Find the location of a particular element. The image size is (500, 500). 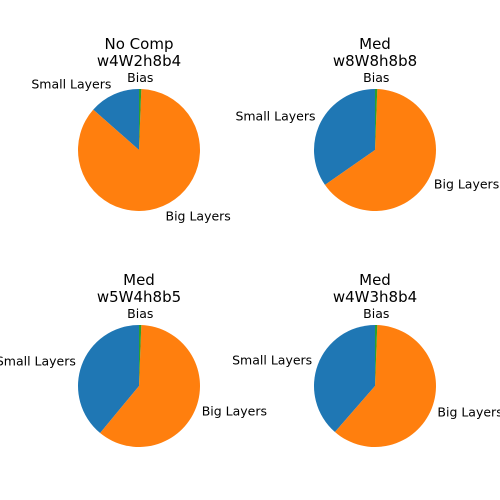

pie-title-line1: No Comp is located at coordinates (139, 44).